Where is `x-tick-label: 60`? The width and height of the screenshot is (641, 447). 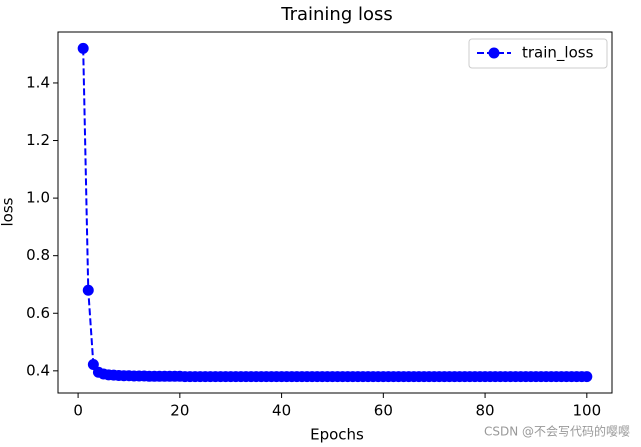
x-tick-label: 60 is located at coordinates (383, 411).